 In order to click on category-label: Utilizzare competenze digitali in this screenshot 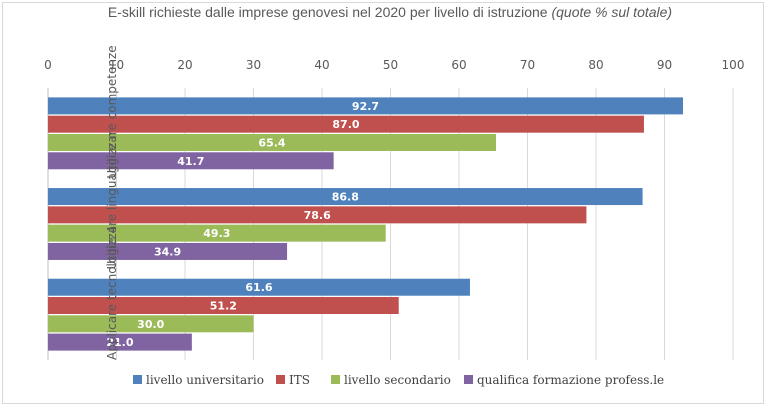, I will do `click(112, 90)`.